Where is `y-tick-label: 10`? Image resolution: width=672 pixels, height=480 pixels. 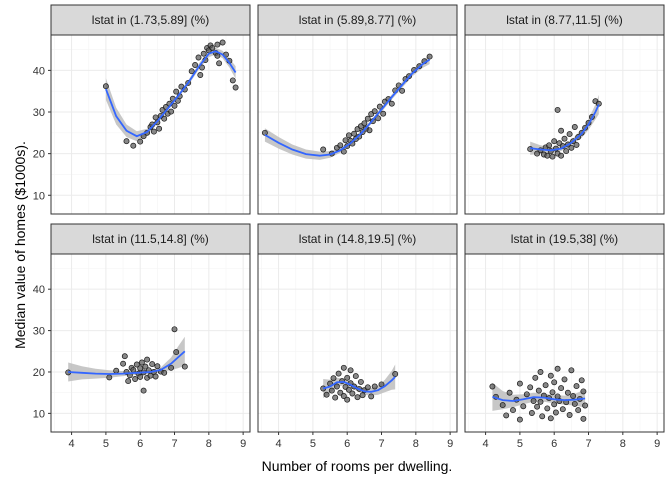 y-tick-label: 10 is located at coordinates (39, 414).